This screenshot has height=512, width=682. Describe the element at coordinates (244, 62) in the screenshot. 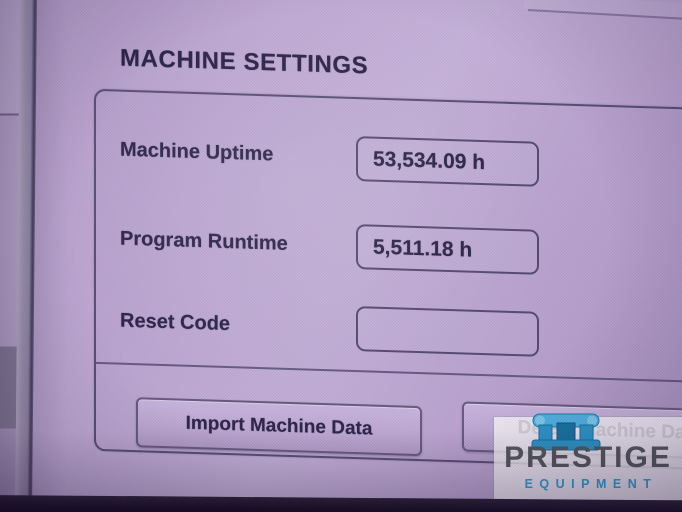

I see `page-title: MACHINE SETTINGS` at that location.